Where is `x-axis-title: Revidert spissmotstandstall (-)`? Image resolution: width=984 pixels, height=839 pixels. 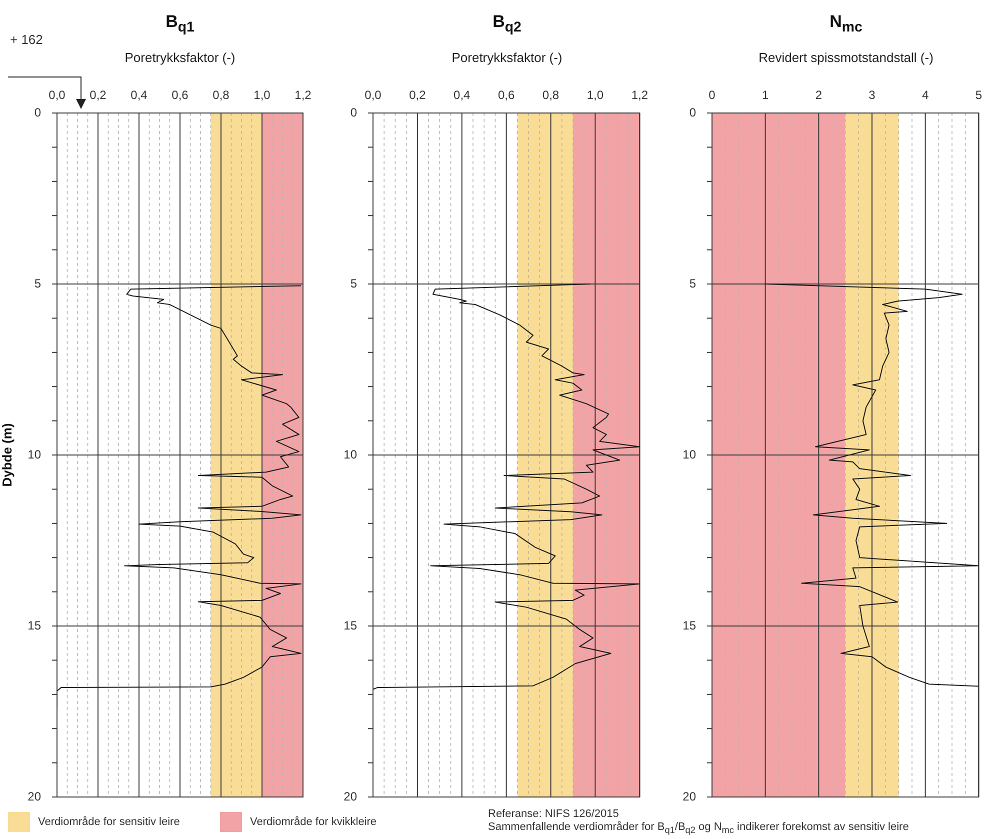 x-axis-title: Revidert spissmotstandstall (-) is located at coordinates (846, 57).